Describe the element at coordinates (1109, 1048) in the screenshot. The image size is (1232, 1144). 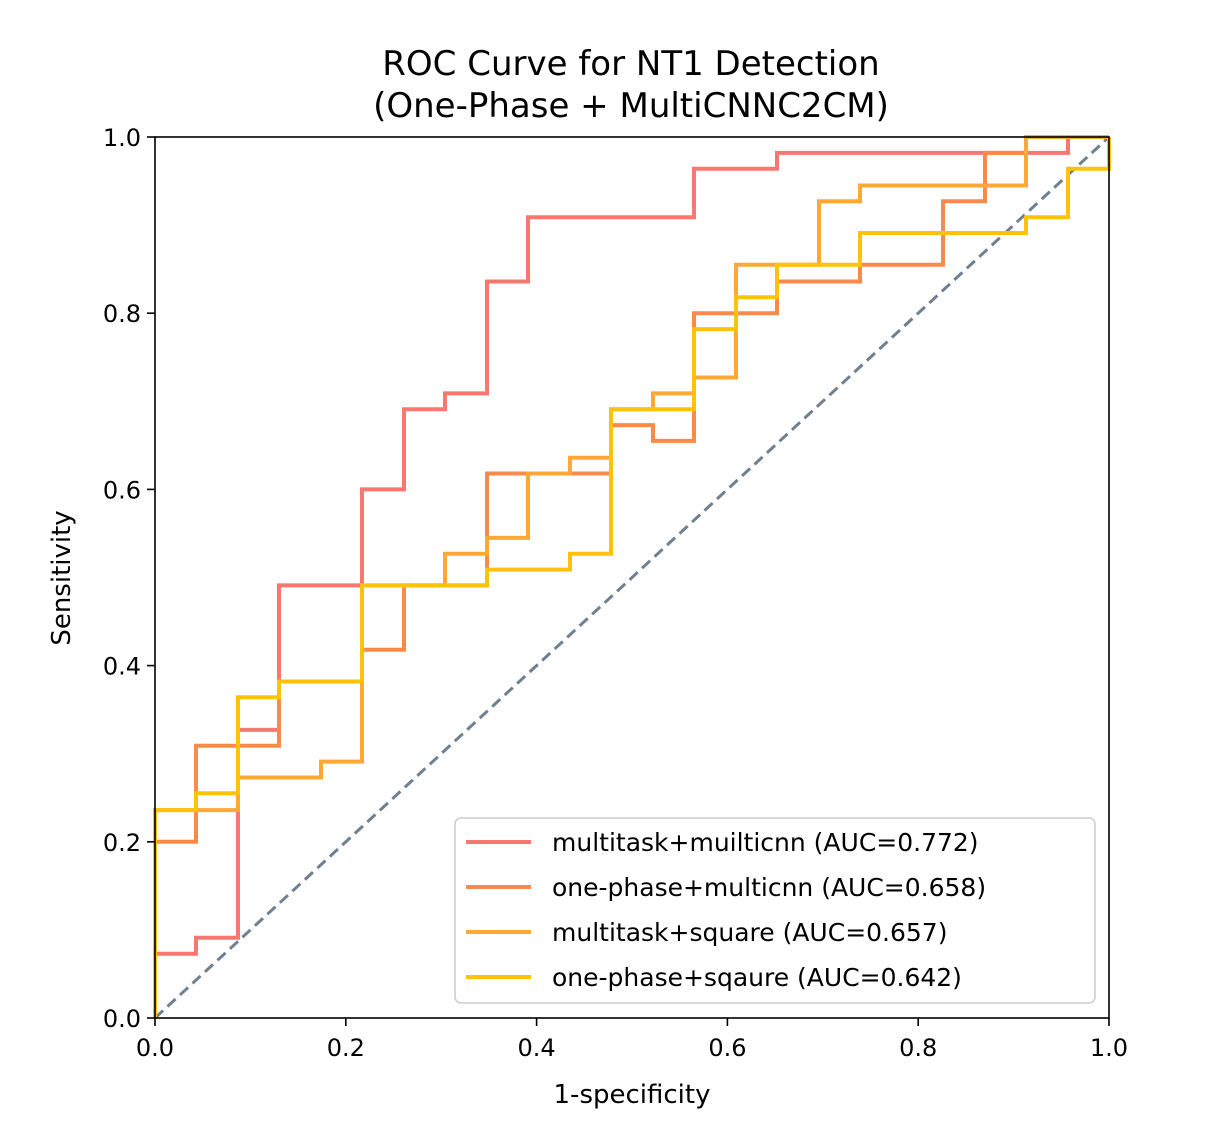
I see `x-tick-label: 1.0` at that location.